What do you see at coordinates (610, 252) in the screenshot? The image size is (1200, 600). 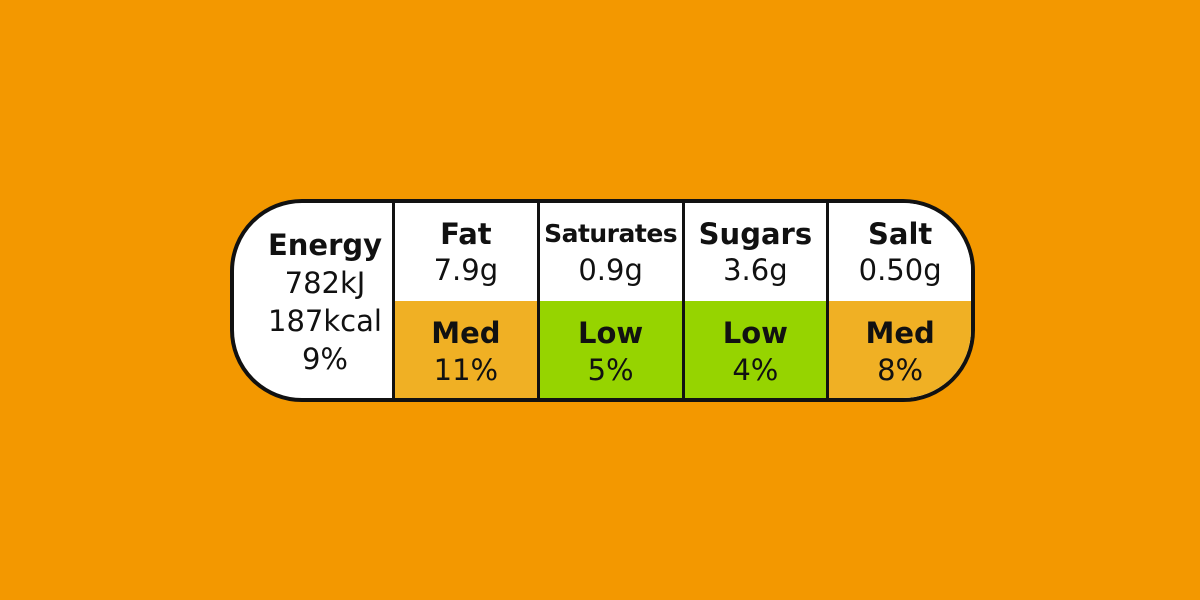 I see `nutrient-top: Saturates 0.9g` at bounding box center [610, 252].